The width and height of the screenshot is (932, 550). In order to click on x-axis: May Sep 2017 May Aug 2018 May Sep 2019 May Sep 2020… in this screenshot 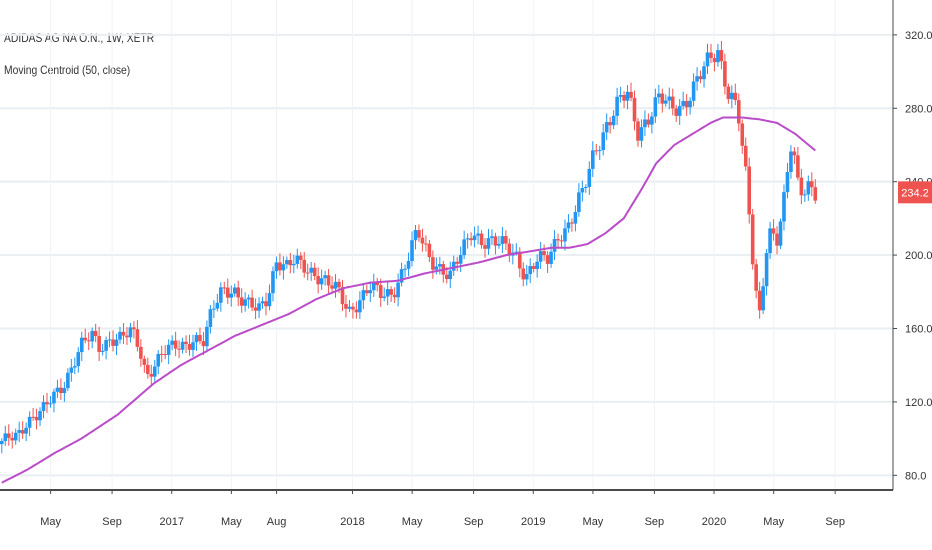, I will do `click(442, 509)`.